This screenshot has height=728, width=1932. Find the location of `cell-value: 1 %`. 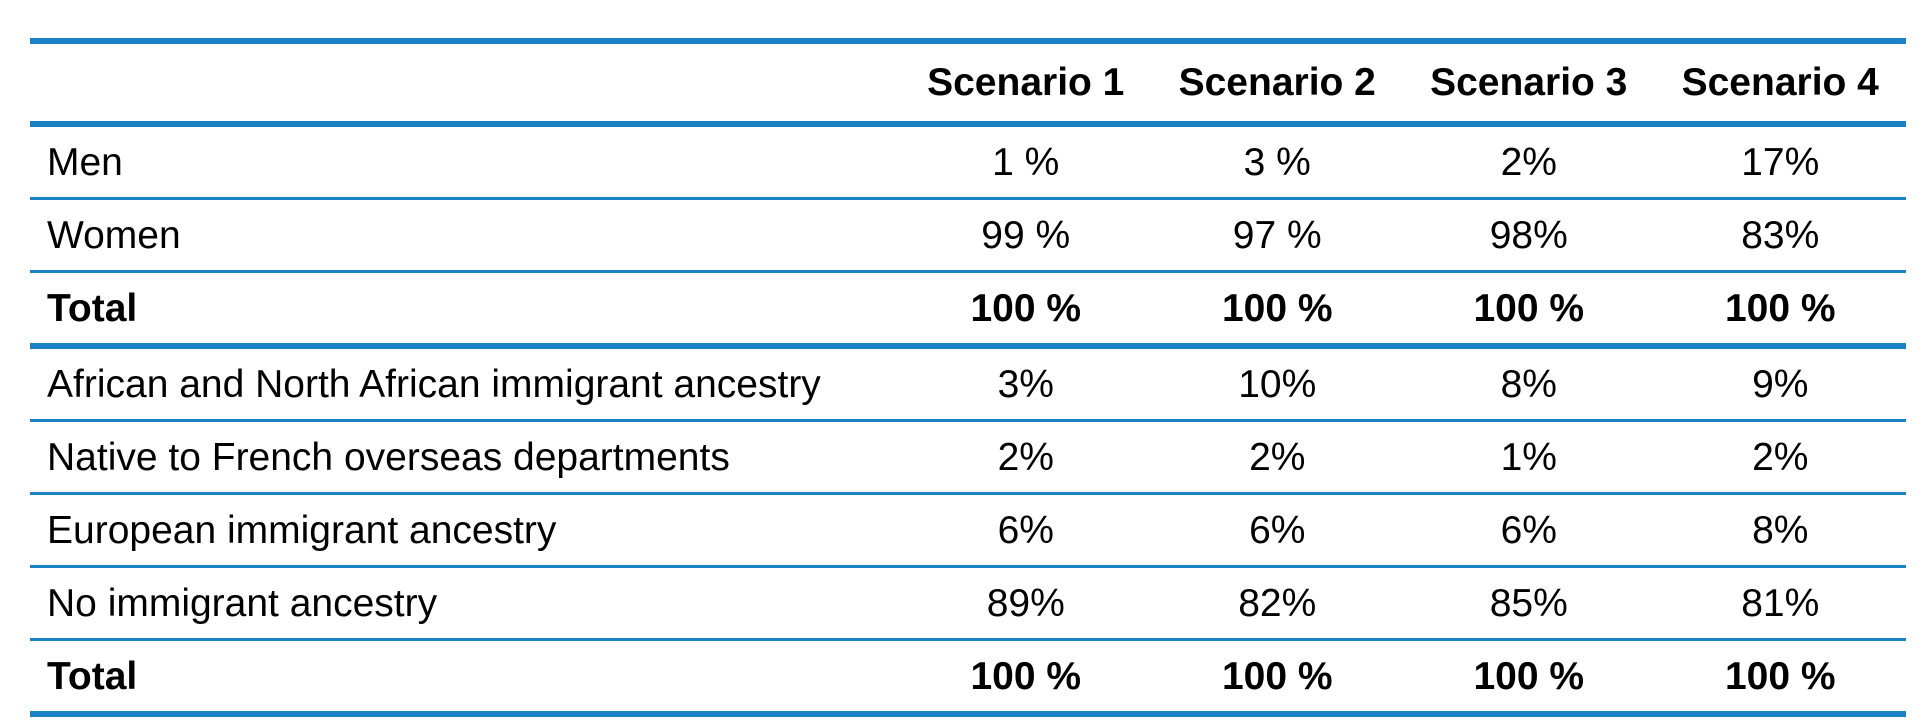

cell-value: 1 % is located at coordinates (1026, 162).